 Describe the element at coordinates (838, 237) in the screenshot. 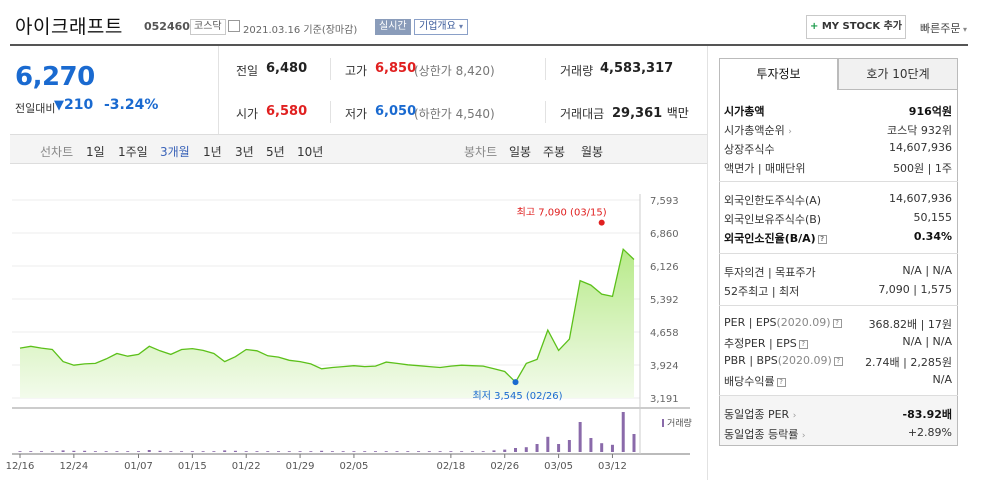

I see `foreign-ratio-row: 외국인소진율(B/A)? 0.34%` at that location.